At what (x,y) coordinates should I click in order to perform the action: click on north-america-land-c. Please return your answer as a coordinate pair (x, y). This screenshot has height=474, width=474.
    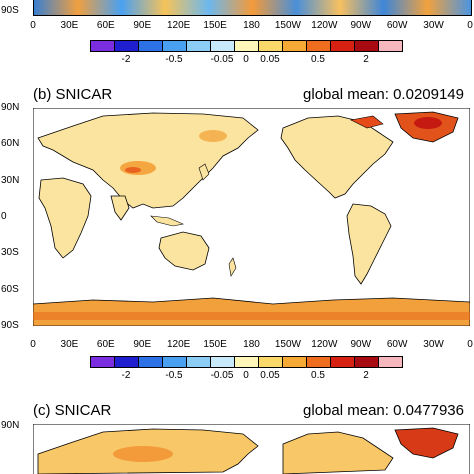
    Looking at the image, I should click on (338, 452).